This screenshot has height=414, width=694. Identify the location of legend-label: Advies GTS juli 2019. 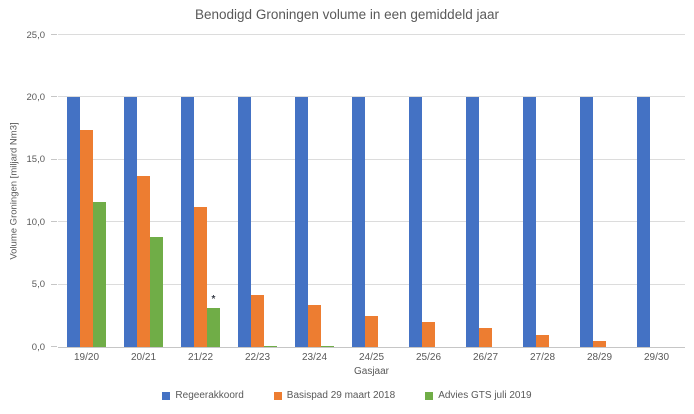
(485, 395).